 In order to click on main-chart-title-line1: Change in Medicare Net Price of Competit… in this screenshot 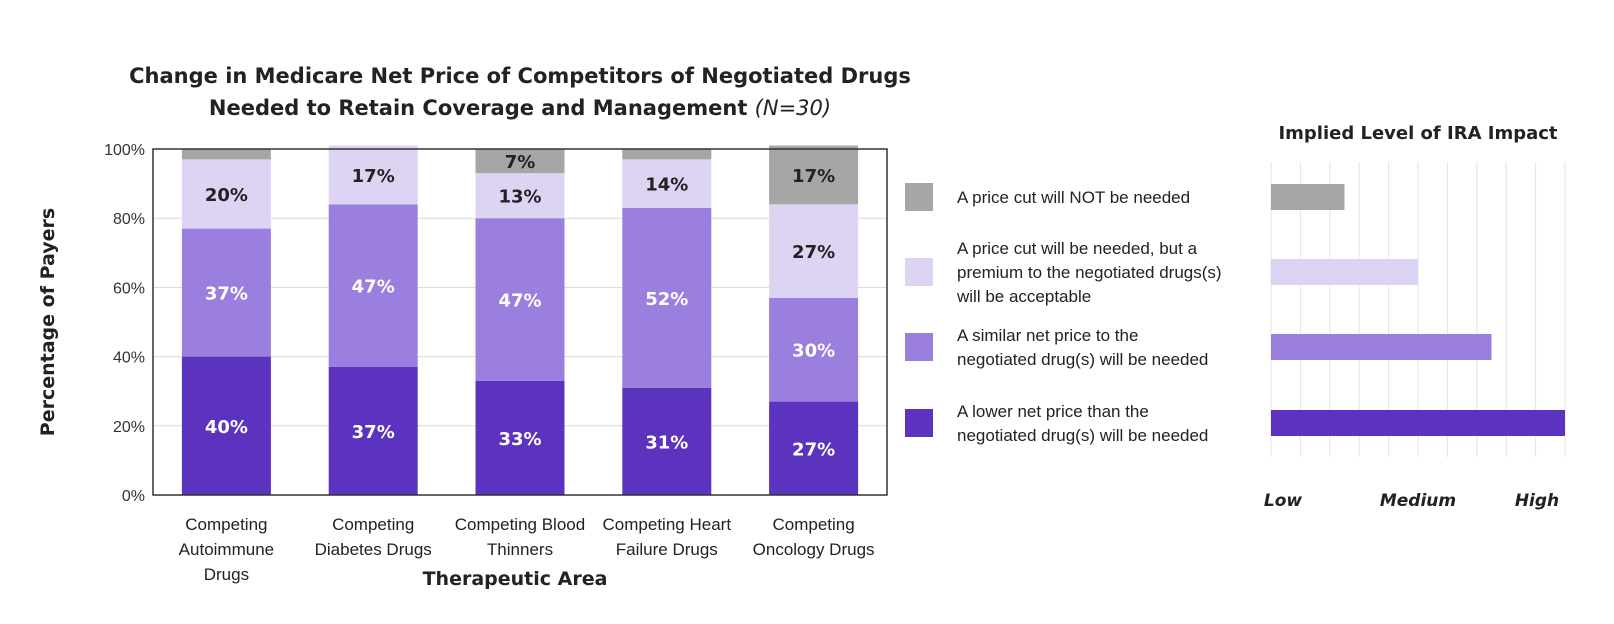, I will do `click(520, 76)`.